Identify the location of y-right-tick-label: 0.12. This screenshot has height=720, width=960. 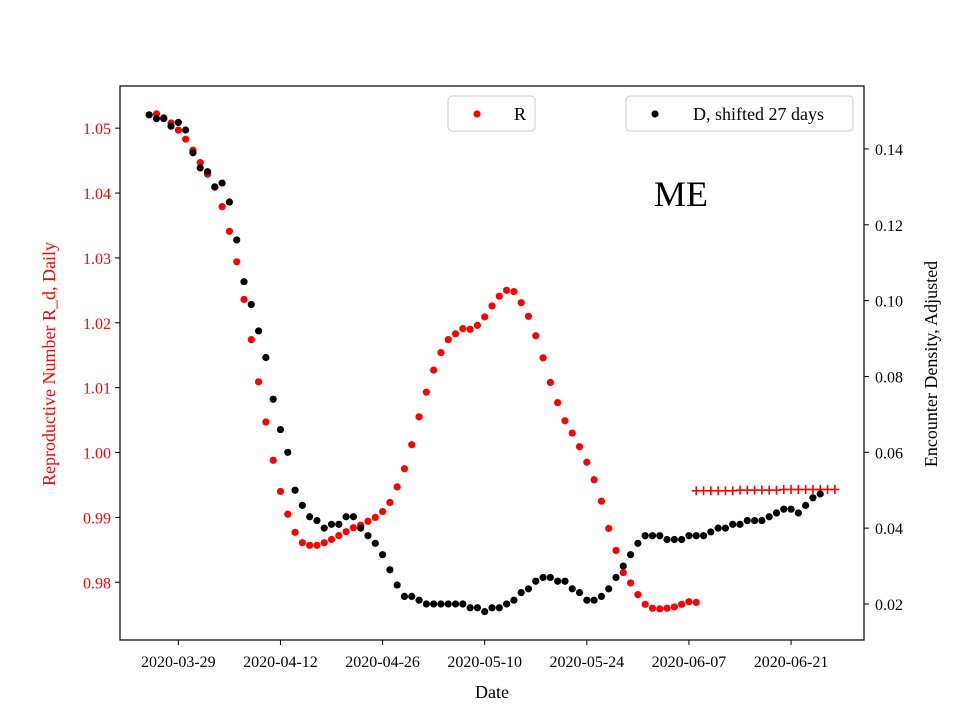
(889, 226).